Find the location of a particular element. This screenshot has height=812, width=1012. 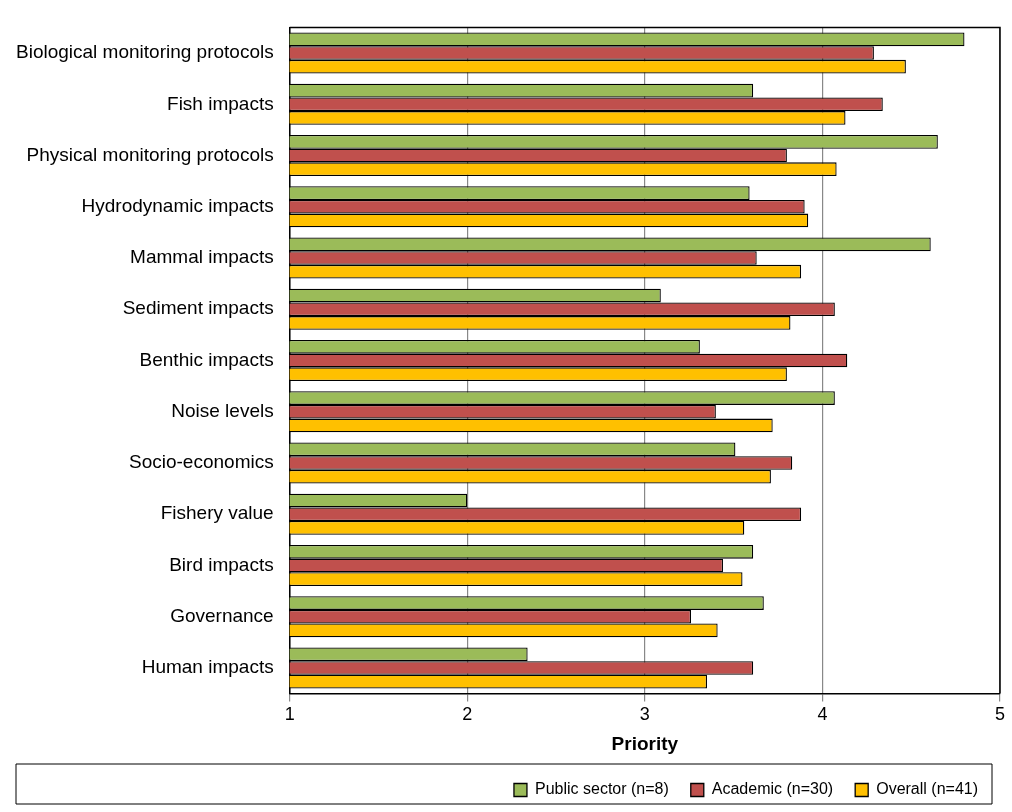

y-tick-label: Biological monitoring protocols is located at coordinates (145, 52).